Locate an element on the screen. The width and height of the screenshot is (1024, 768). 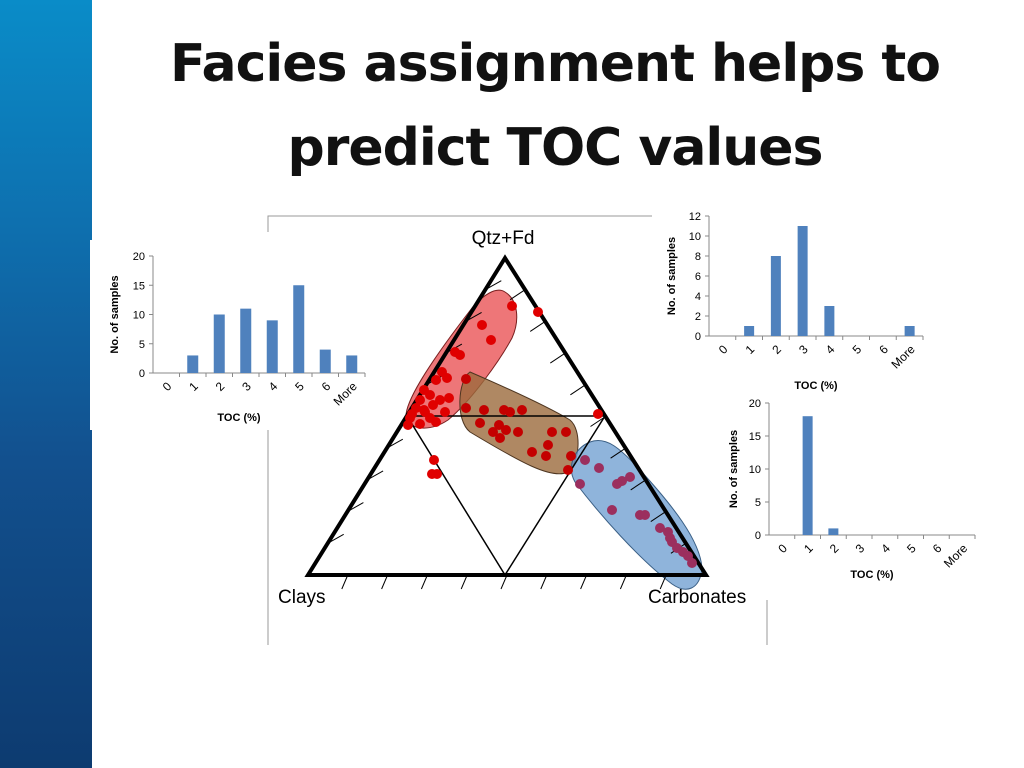
y-tick-label: 2 is located at coordinates (698, 317).